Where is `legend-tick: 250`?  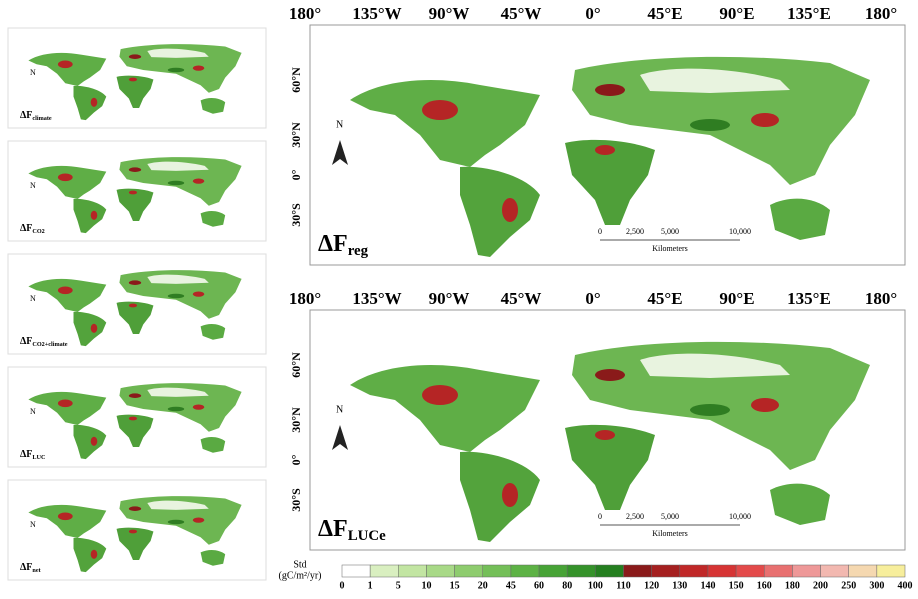 legend-tick: 250 is located at coordinates (848, 585).